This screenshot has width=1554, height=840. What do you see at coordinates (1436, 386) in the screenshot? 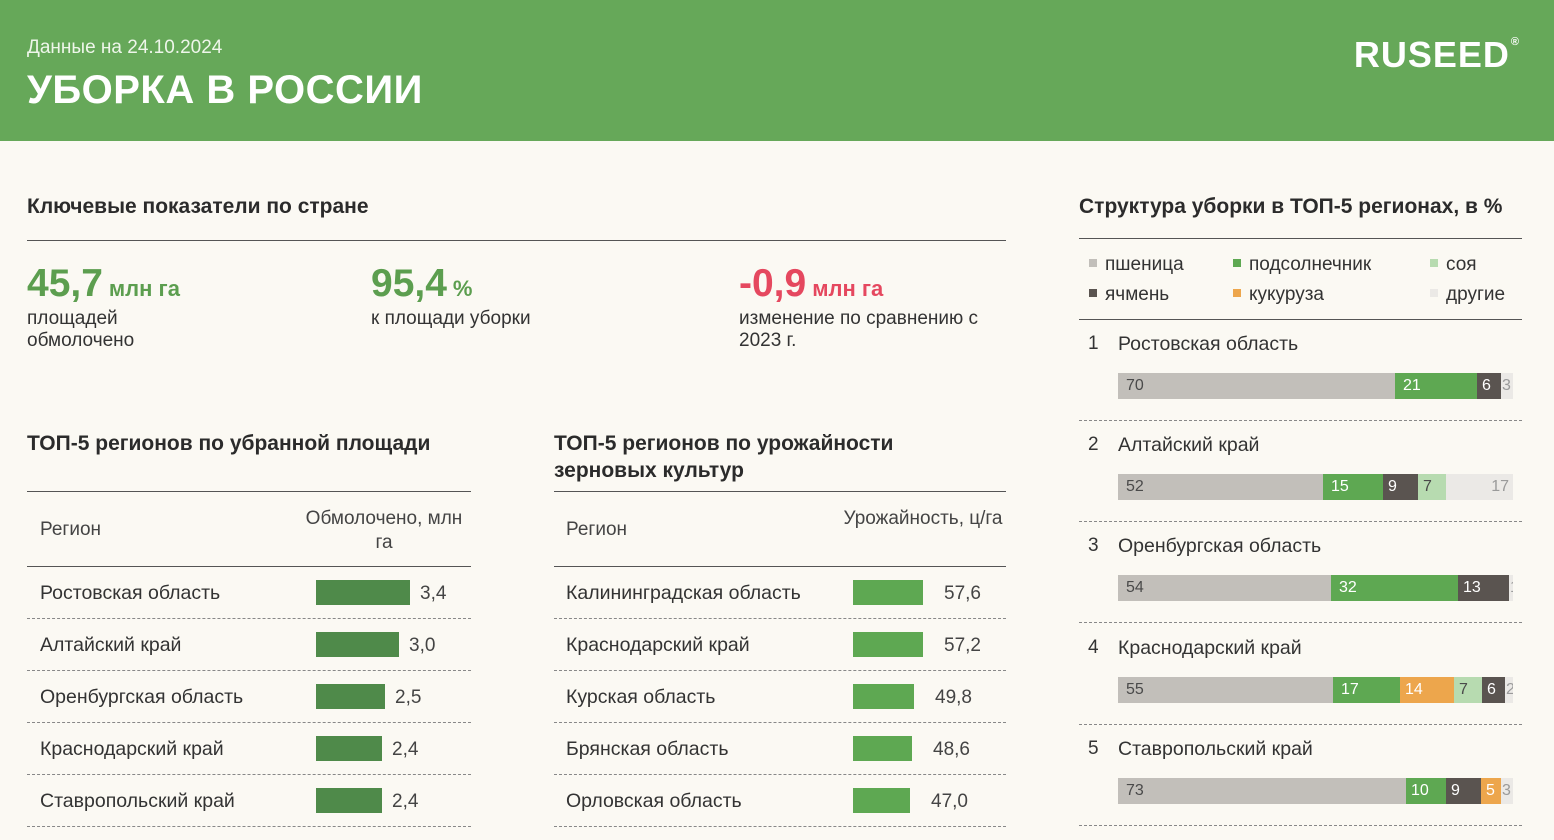
I see `segment-подсолнечник: 21` at bounding box center [1436, 386].